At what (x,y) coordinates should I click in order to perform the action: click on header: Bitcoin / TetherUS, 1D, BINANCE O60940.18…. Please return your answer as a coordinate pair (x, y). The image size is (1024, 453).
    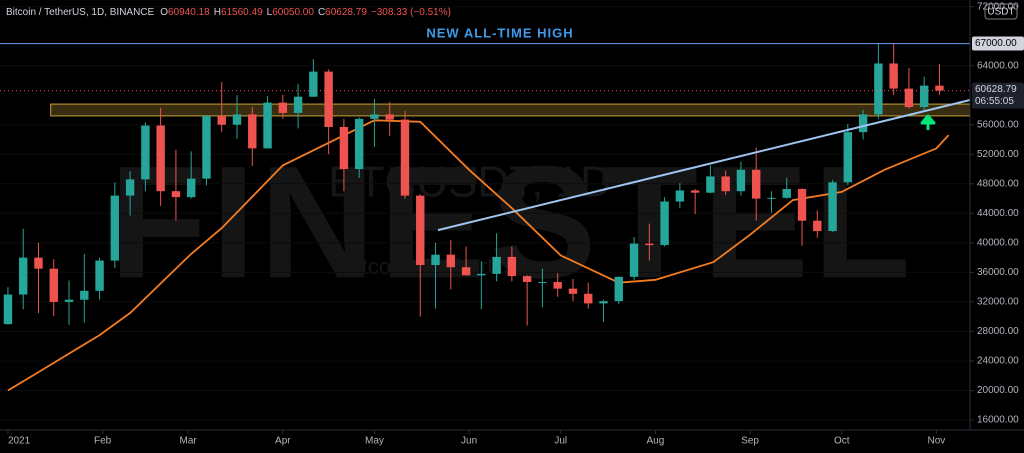
    Looking at the image, I should click on (228, 12).